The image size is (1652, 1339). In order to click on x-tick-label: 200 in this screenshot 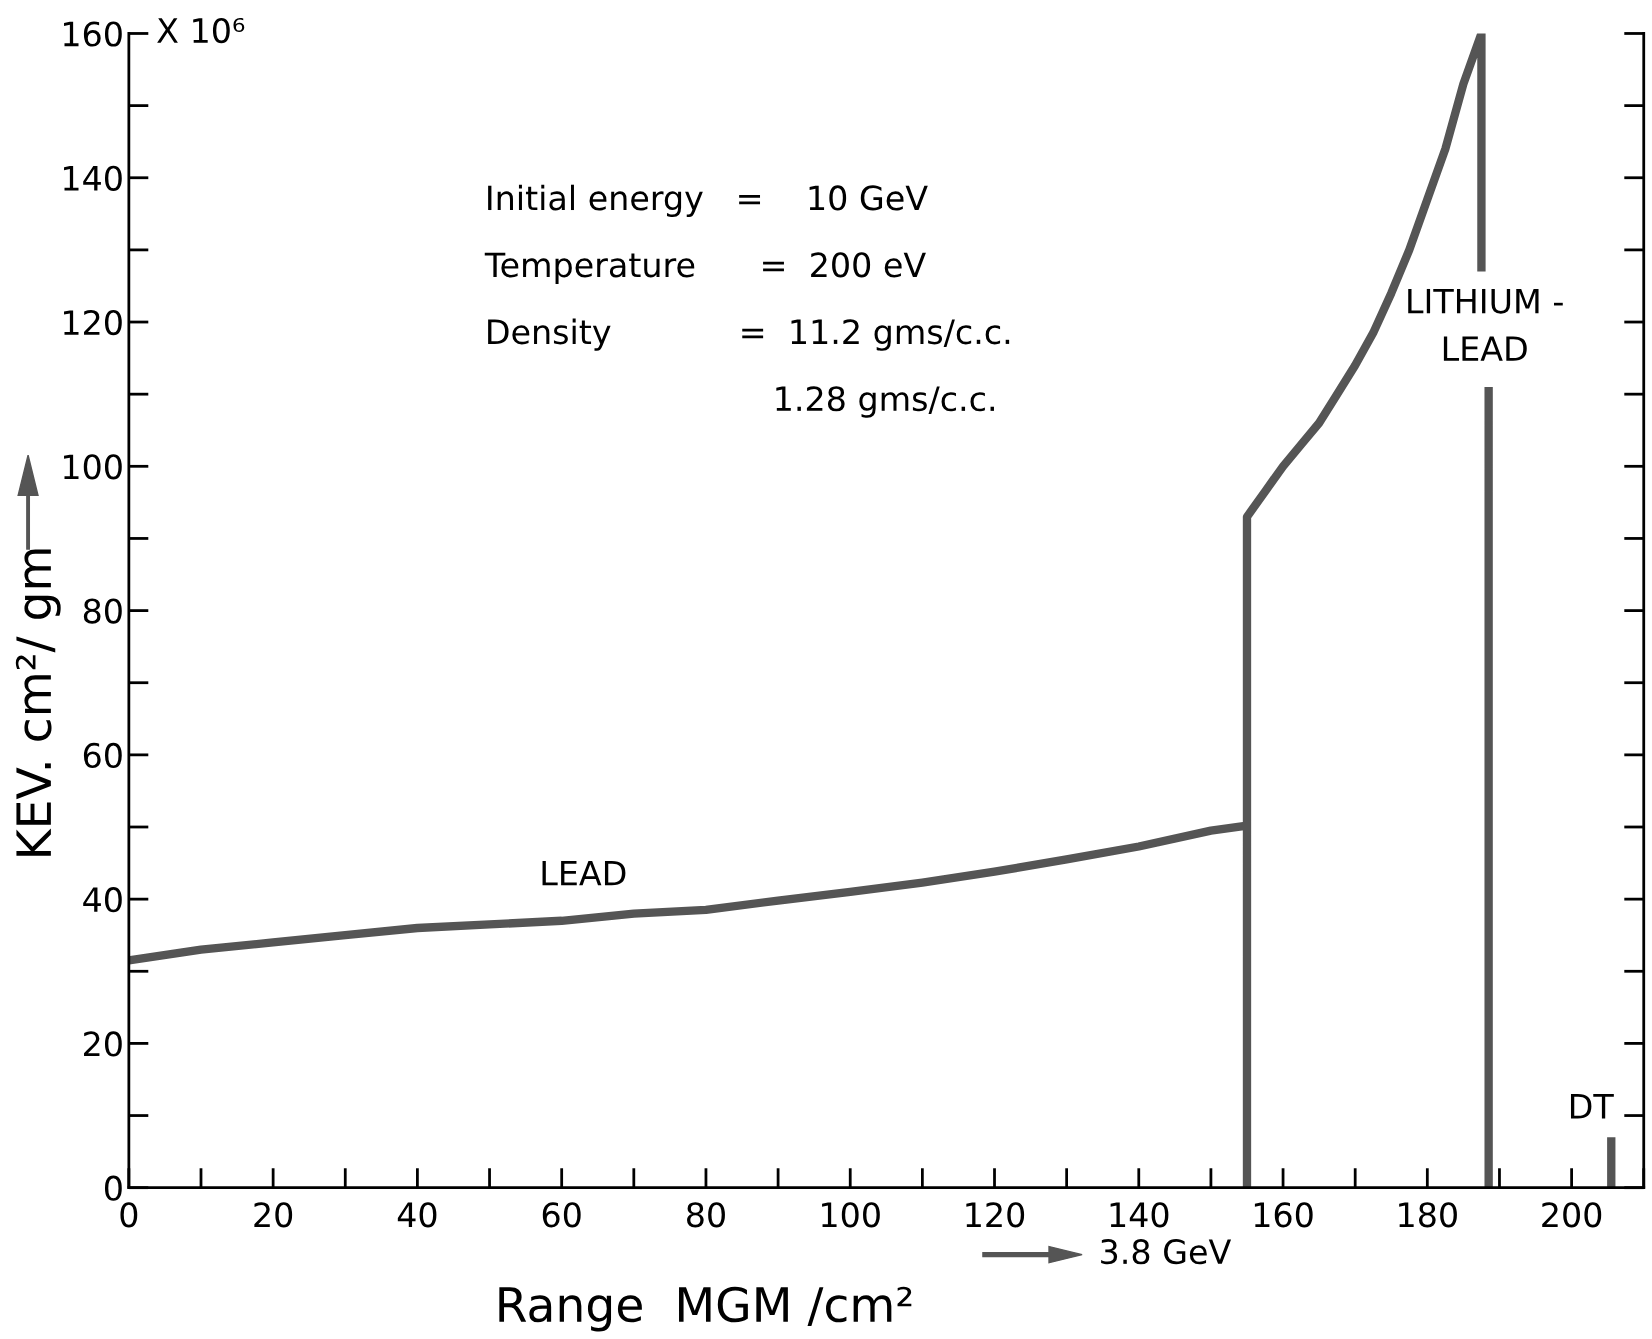, I will do `click(1572, 1215)`.